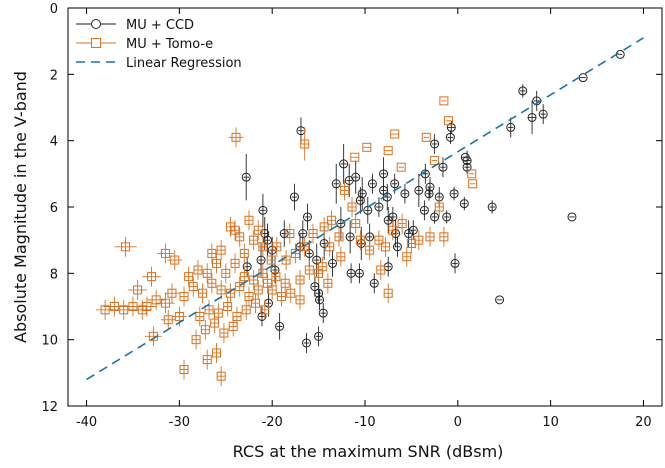 This screenshot has height=468, width=665. I want to click on legend-label: MU + Tomo-e, so click(169, 44).